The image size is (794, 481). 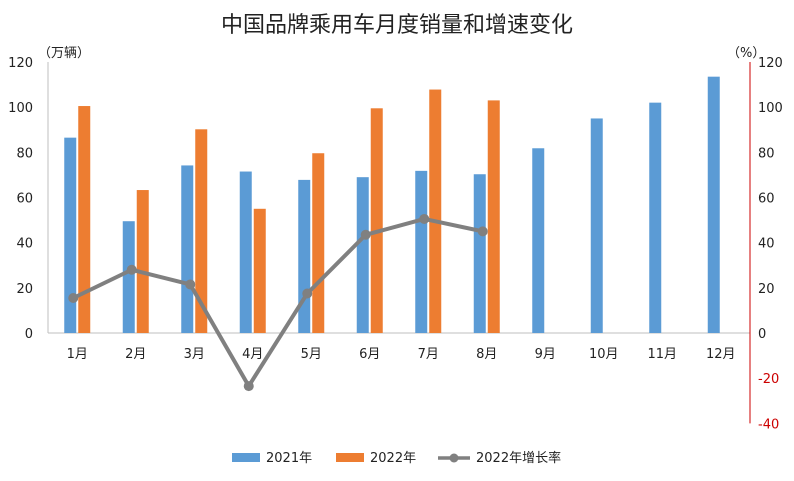 I want to click on left-y-tick-label: 40, so click(x=24, y=244).